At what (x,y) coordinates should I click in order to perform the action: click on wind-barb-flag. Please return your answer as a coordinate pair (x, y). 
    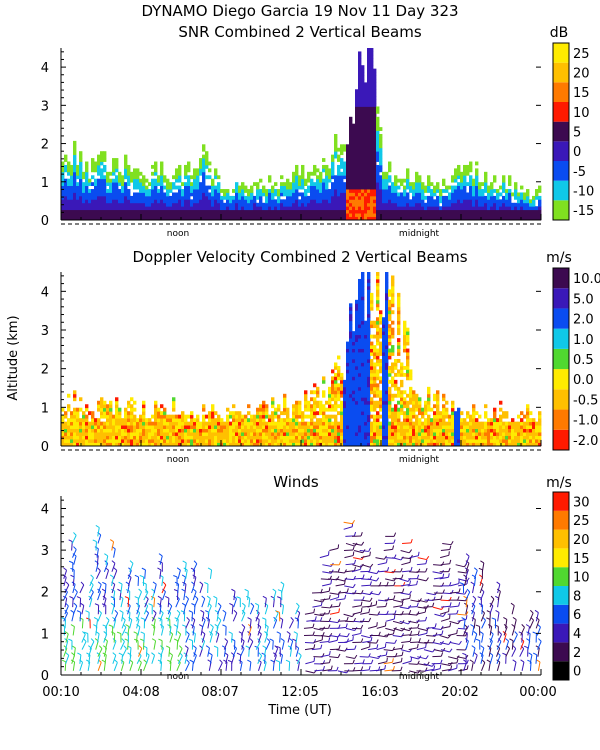
    Looking at the image, I should click on (127, 625).